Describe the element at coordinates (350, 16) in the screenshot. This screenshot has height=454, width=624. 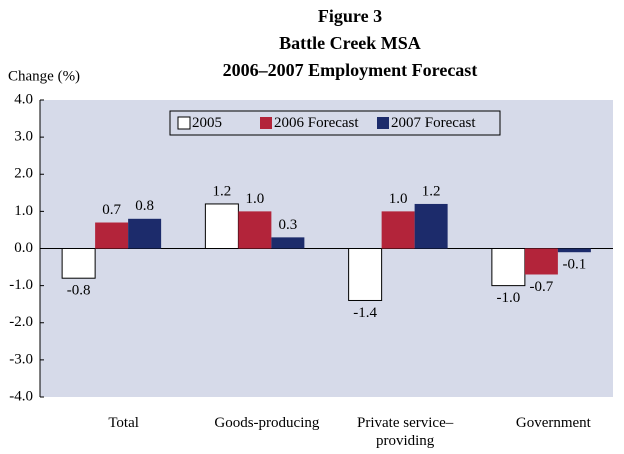
I see `chart-title: Figure 3` at that location.